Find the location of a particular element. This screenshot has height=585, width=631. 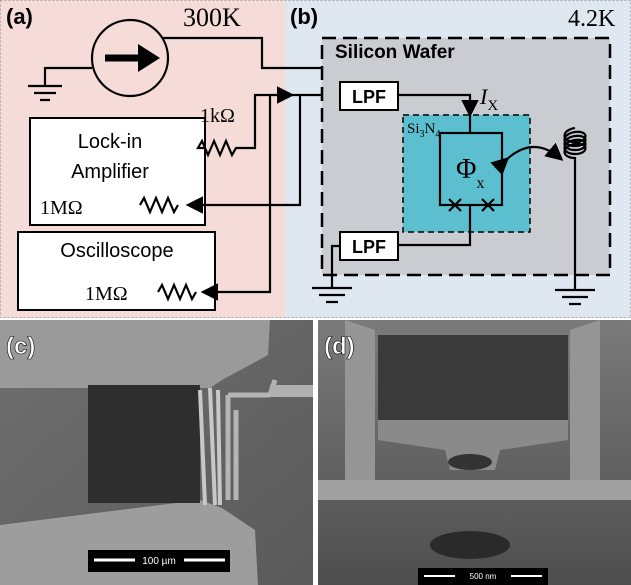

scale-label: 500 nm is located at coordinates (483, 576).